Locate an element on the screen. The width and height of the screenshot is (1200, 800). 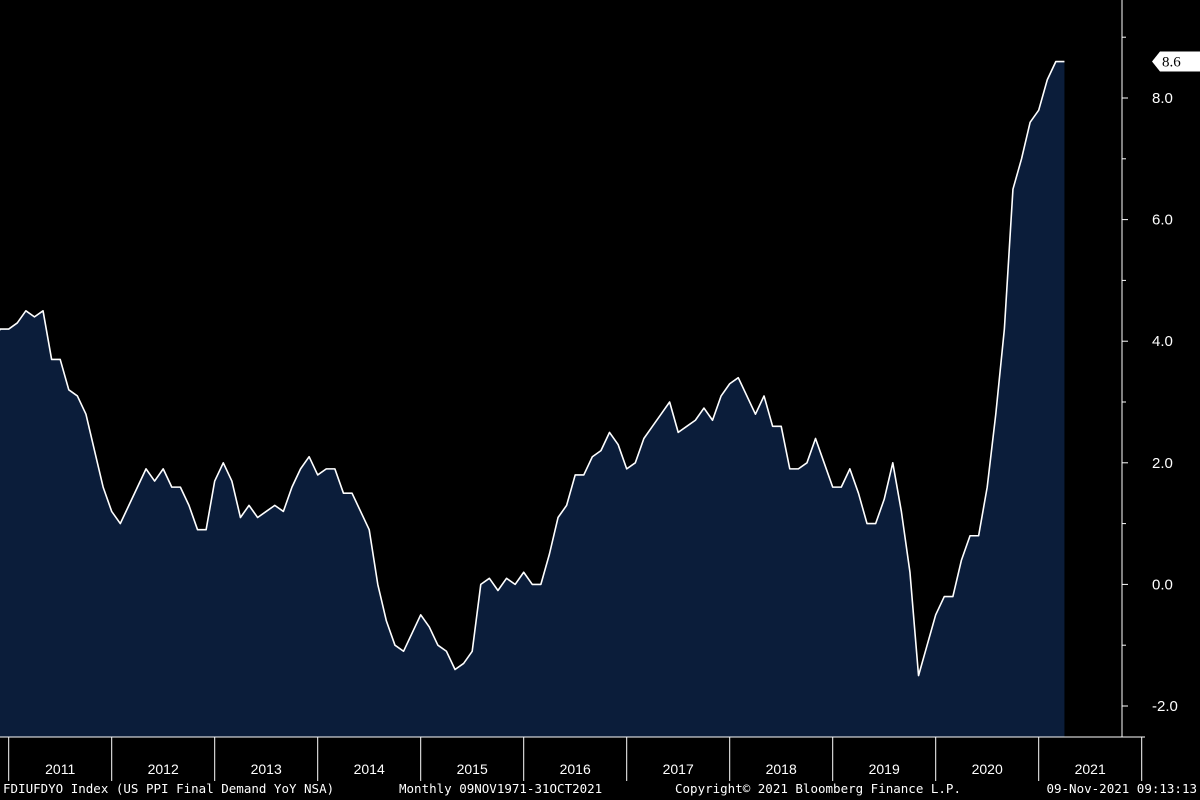
x-tick-label: 2016 is located at coordinates (575, 769).